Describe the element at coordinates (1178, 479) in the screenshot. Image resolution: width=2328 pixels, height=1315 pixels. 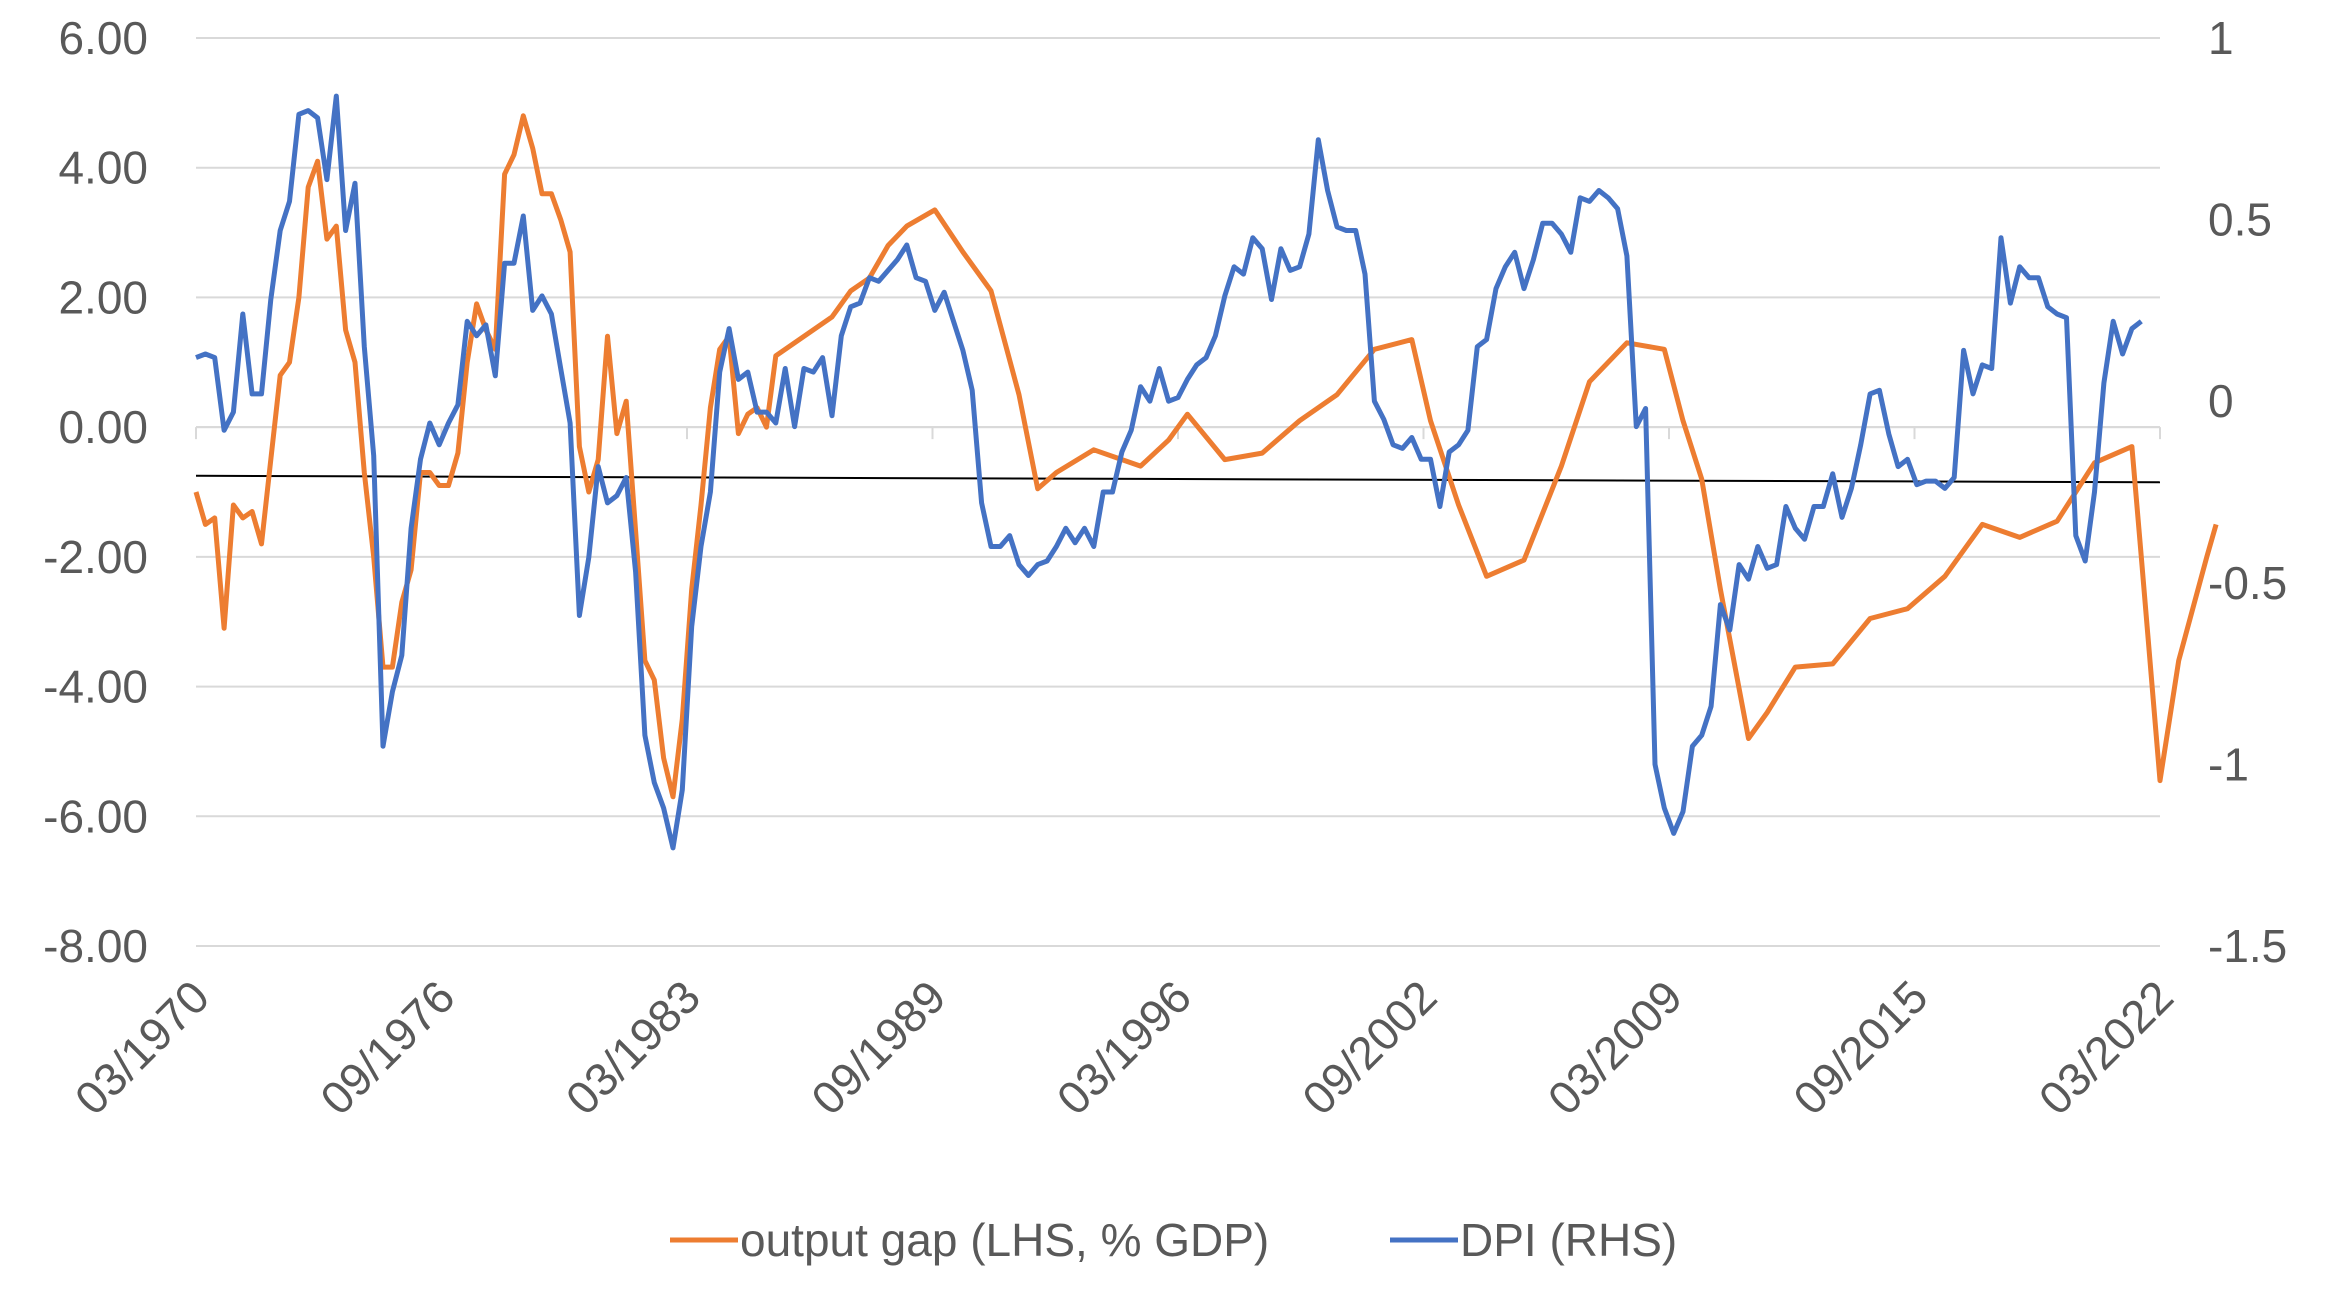
I see `trend-line` at that location.